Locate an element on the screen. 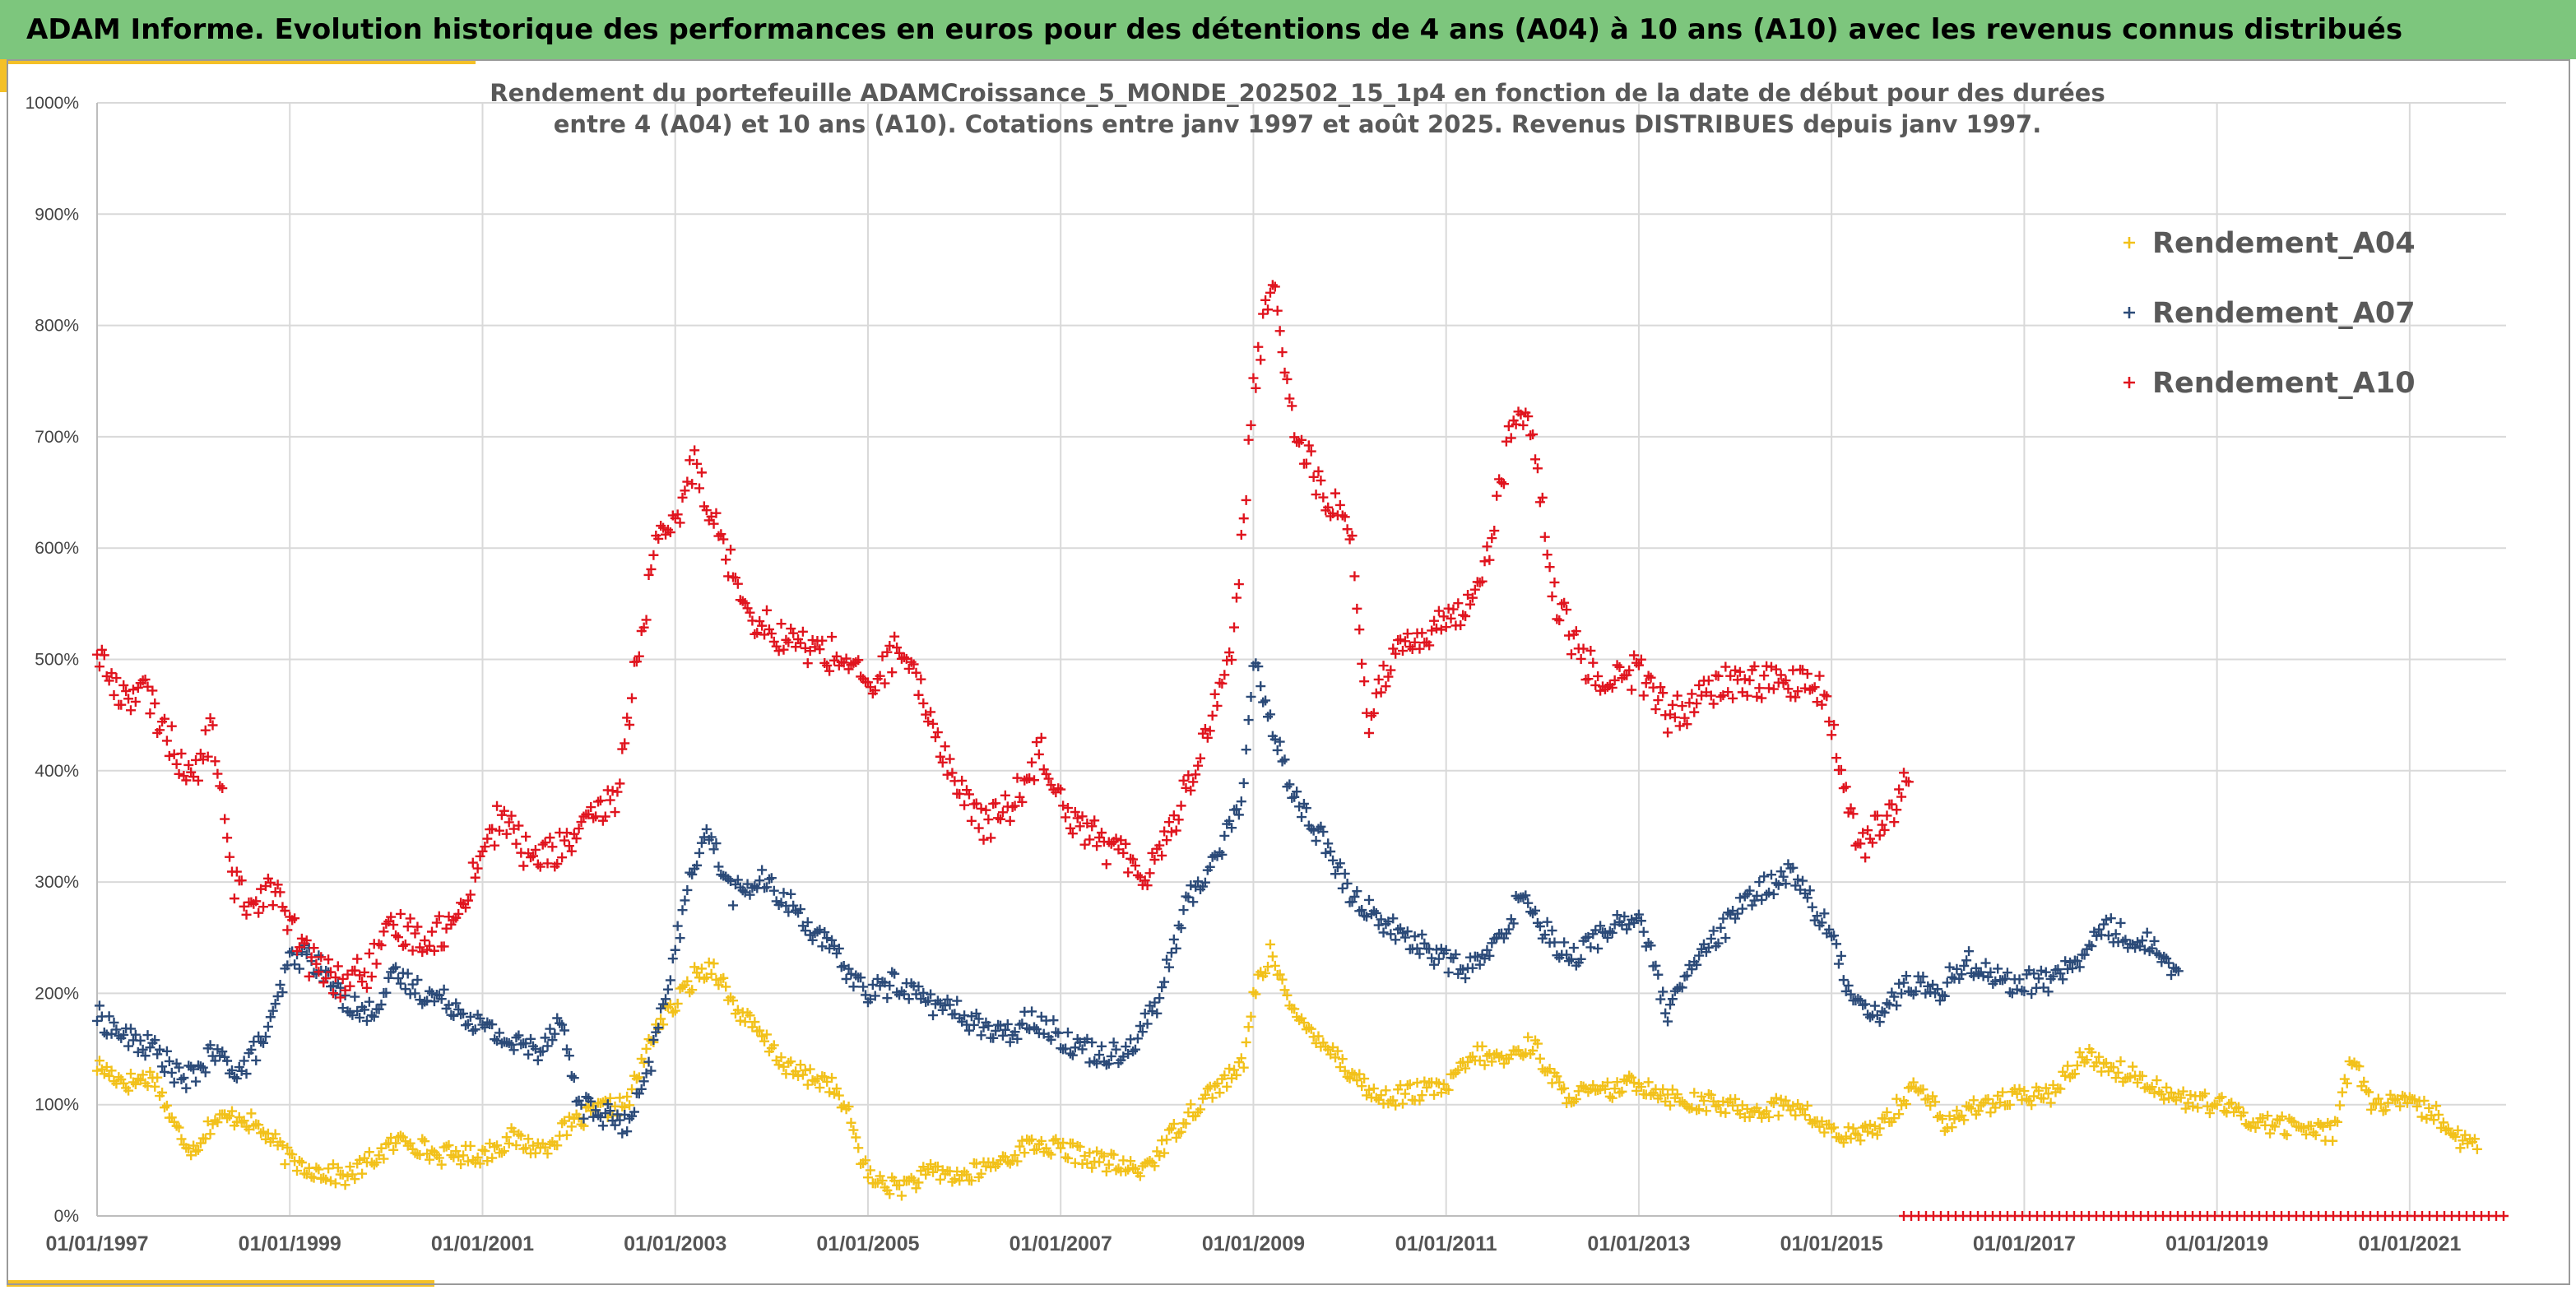  accent-bar-top is located at coordinates (241, 61).